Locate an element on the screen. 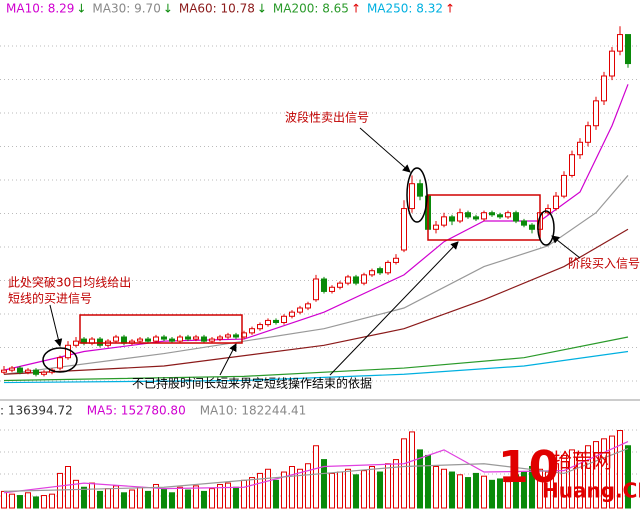  legend-label: MA200: 8.65 is located at coordinates (311, 9).